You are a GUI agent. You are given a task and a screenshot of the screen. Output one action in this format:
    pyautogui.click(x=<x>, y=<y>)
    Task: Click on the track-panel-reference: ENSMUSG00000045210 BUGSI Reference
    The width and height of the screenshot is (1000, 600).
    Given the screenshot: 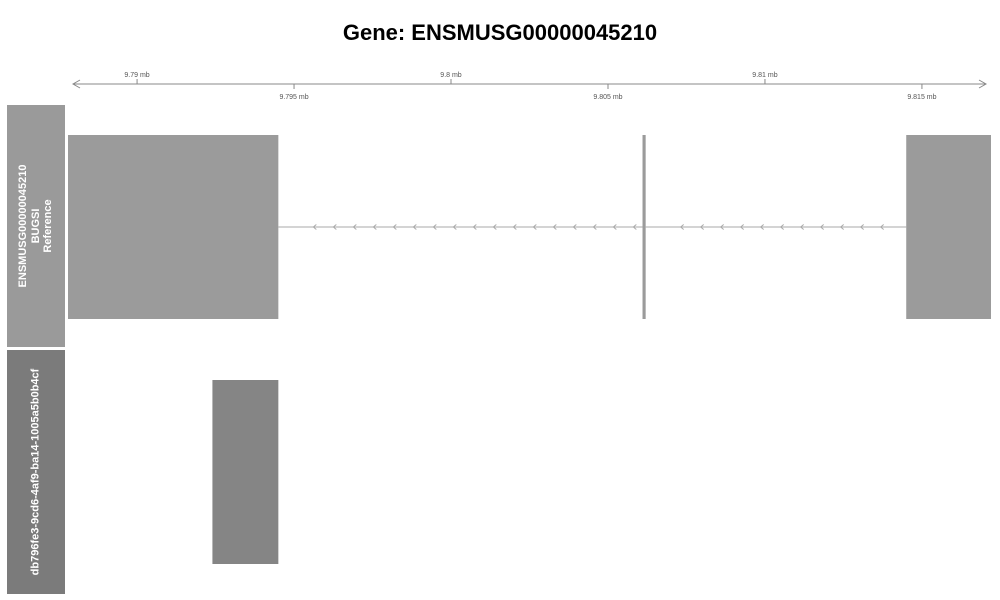 What is the action you would take?
    pyautogui.click(x=36, y=226)
    